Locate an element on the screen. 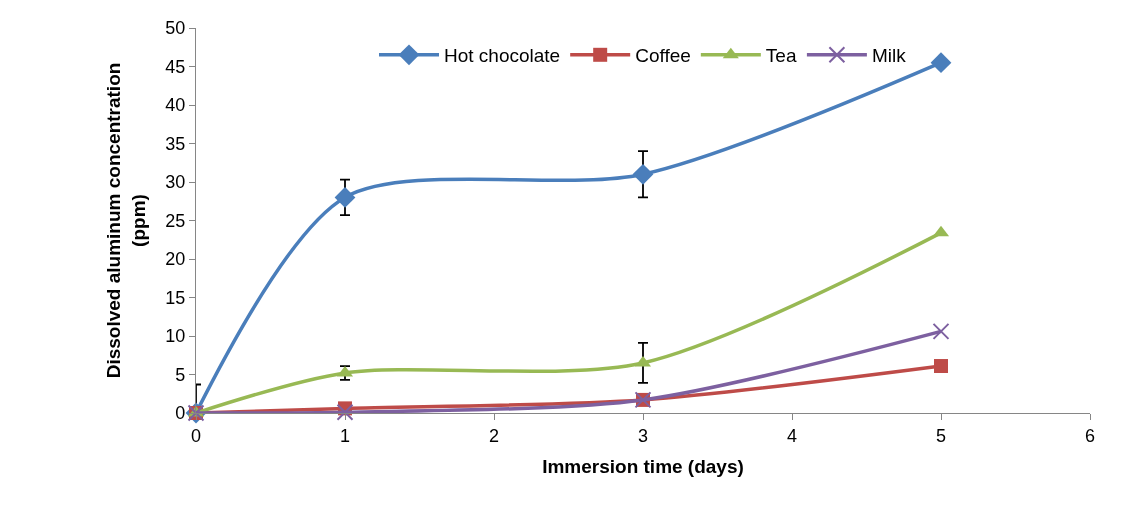 The height and width of the screenshot is (527, 1143). y-tick-label: 30 is located at coordinates (175, 182).